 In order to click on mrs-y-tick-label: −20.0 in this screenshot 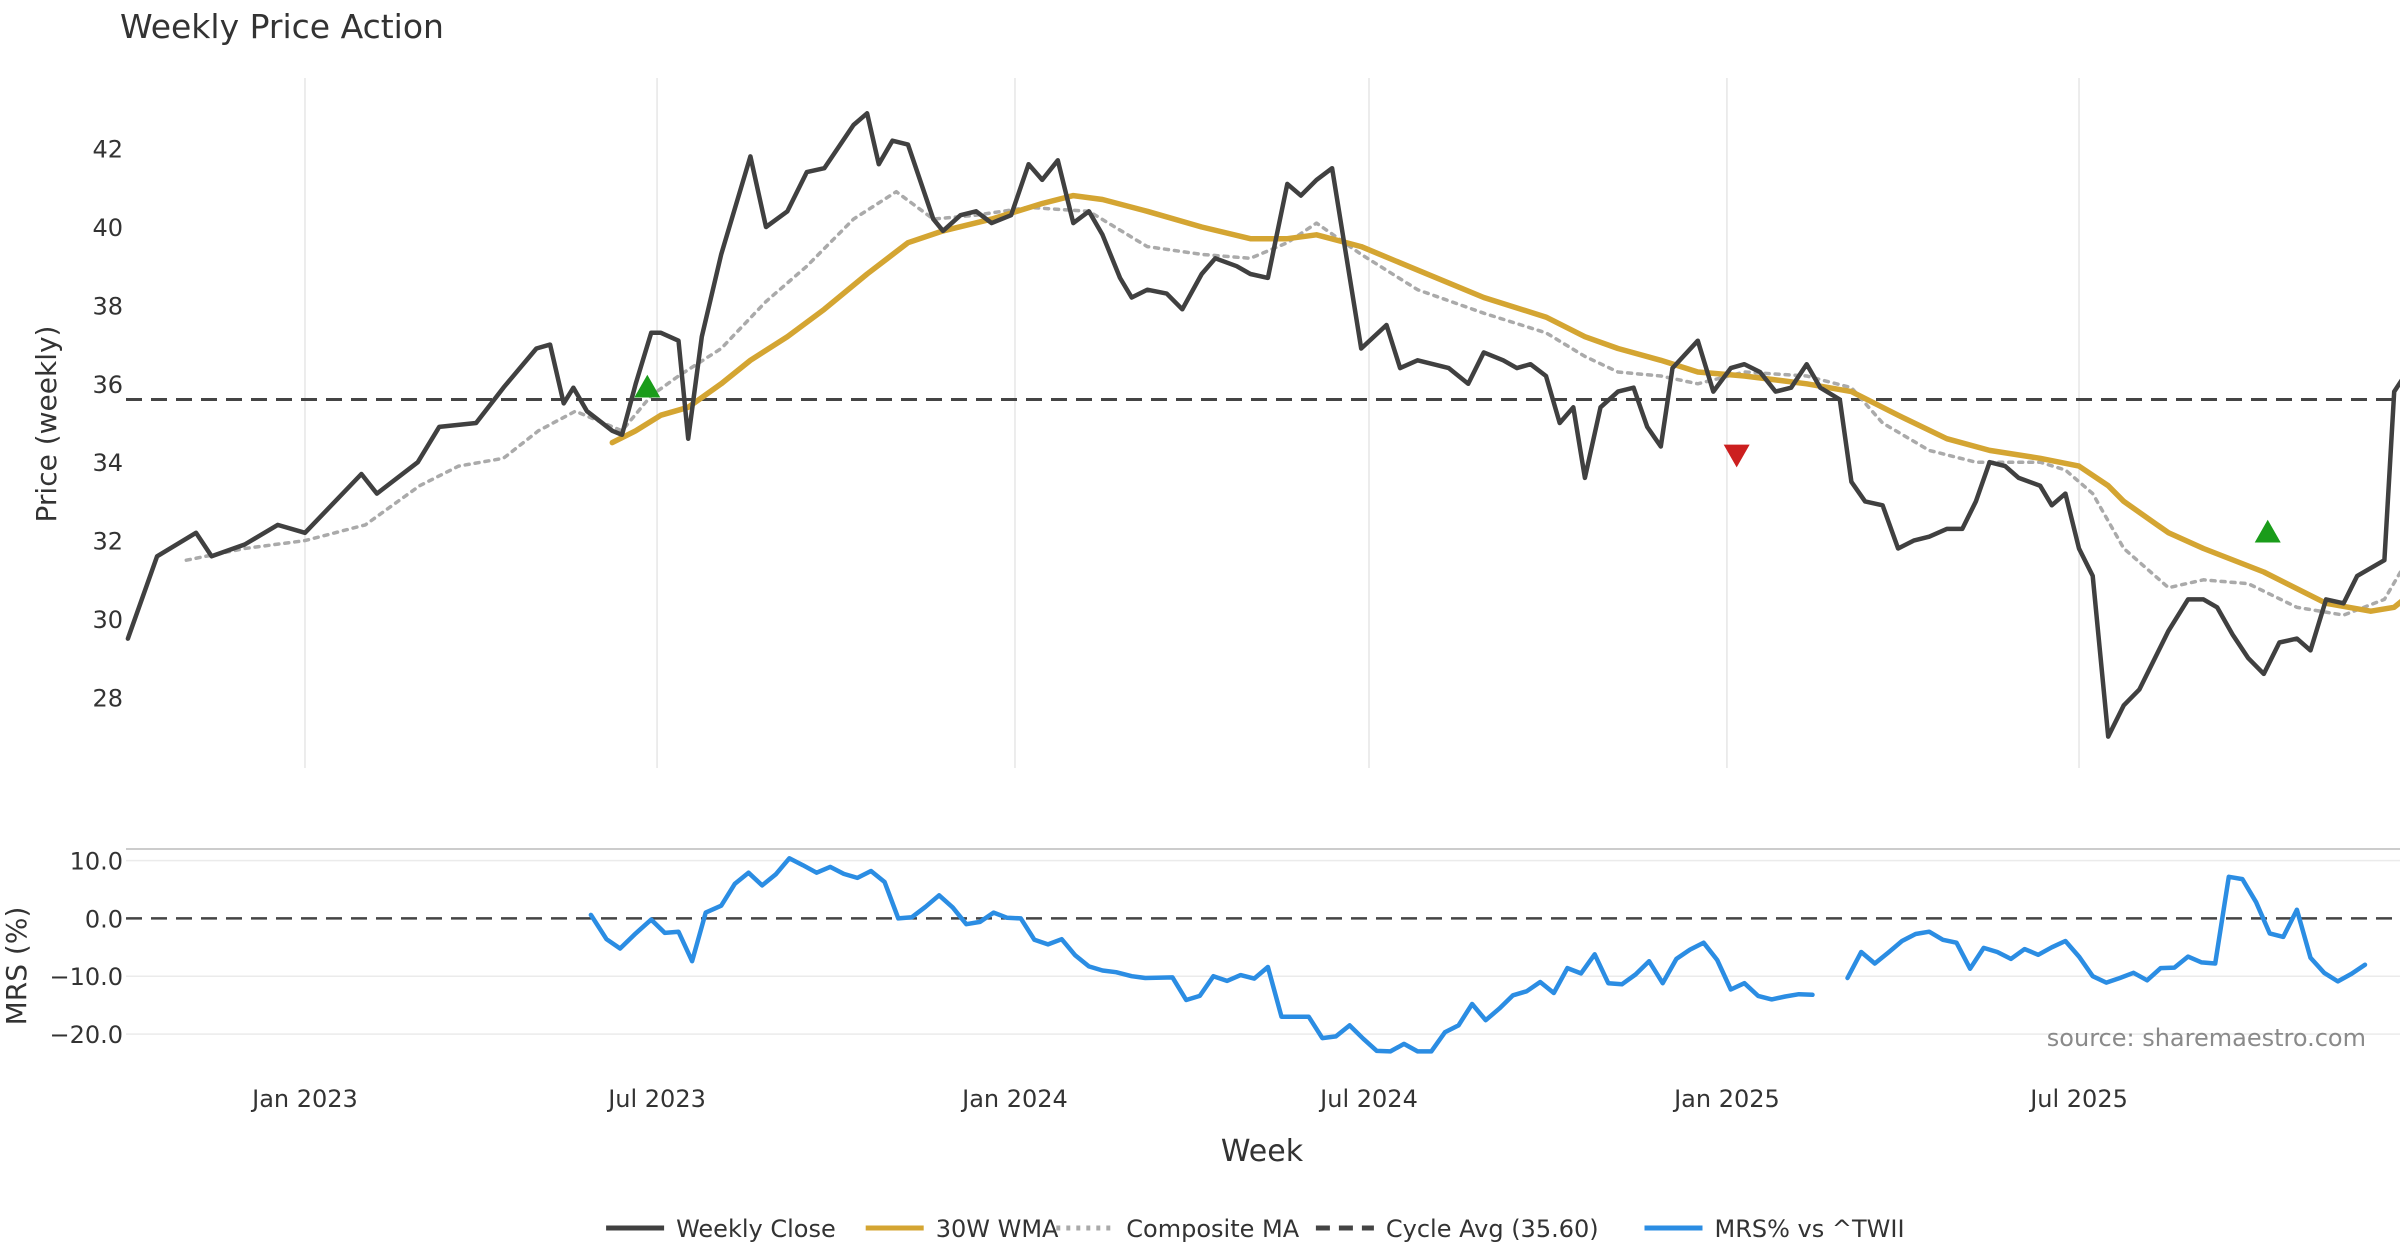, I will do `click(86, 1035)`.